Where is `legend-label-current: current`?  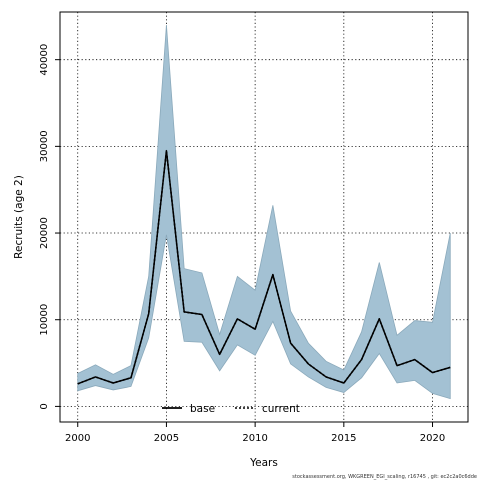
legend-label-current: current is located at coordinates (281, 409).